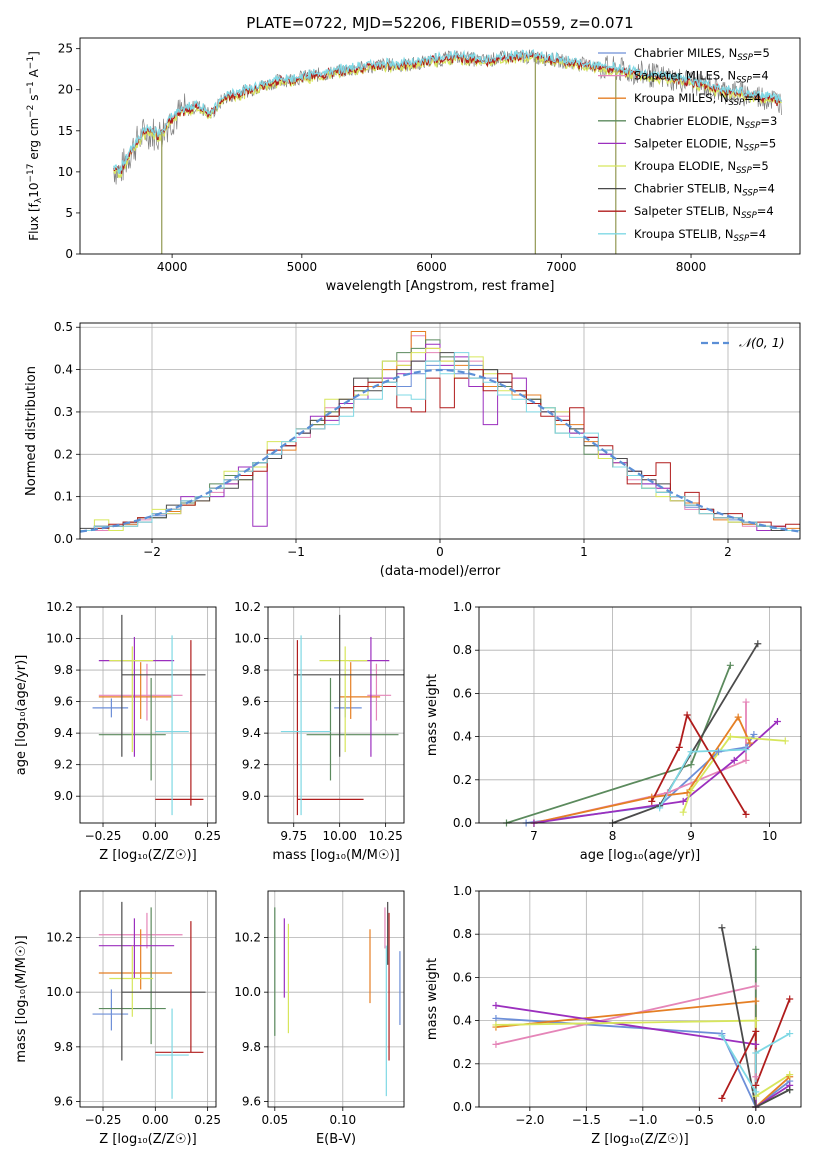  What do you see at coordinates (462, 693) in the screenshot?
I see `mw-age-ytick-label: 0.6` at bounding box center [462, 693].